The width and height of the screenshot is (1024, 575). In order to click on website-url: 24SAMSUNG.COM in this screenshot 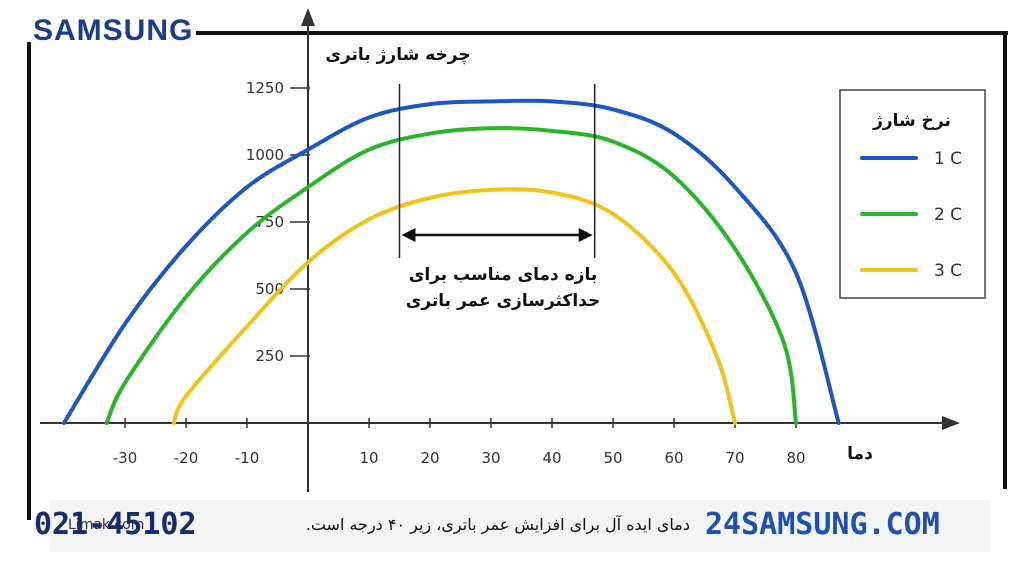, I will do `click(822, 524)`.